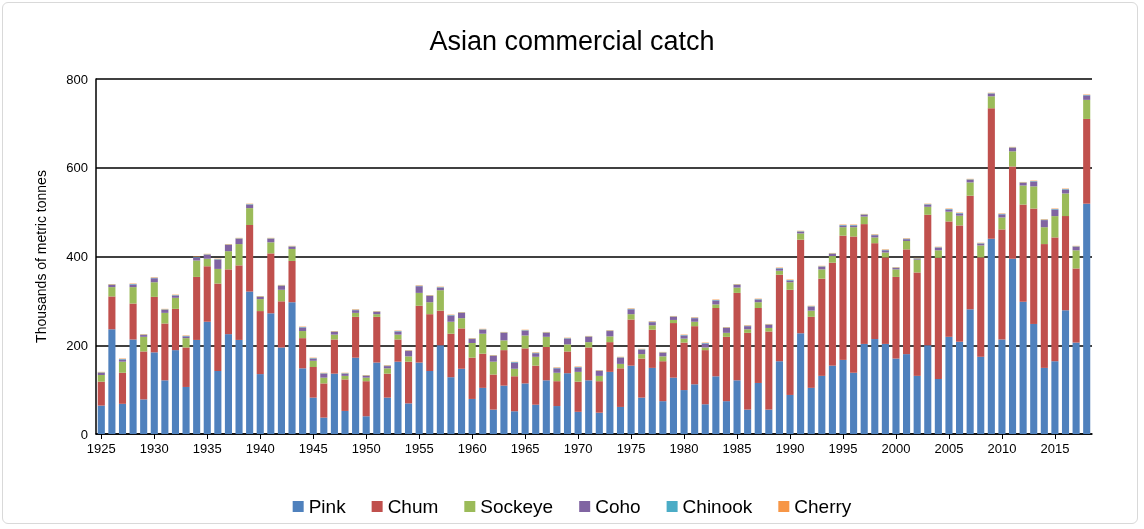  What do you see at coordinates (101, 448) in the screenshot?
I see `x-tick-label: 1925` at bounding box center [101, 448].